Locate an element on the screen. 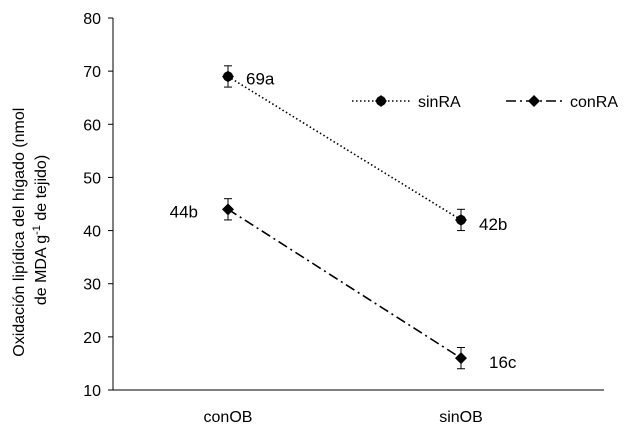  y-tick-label: 20 is located at coordinates (92, 338).